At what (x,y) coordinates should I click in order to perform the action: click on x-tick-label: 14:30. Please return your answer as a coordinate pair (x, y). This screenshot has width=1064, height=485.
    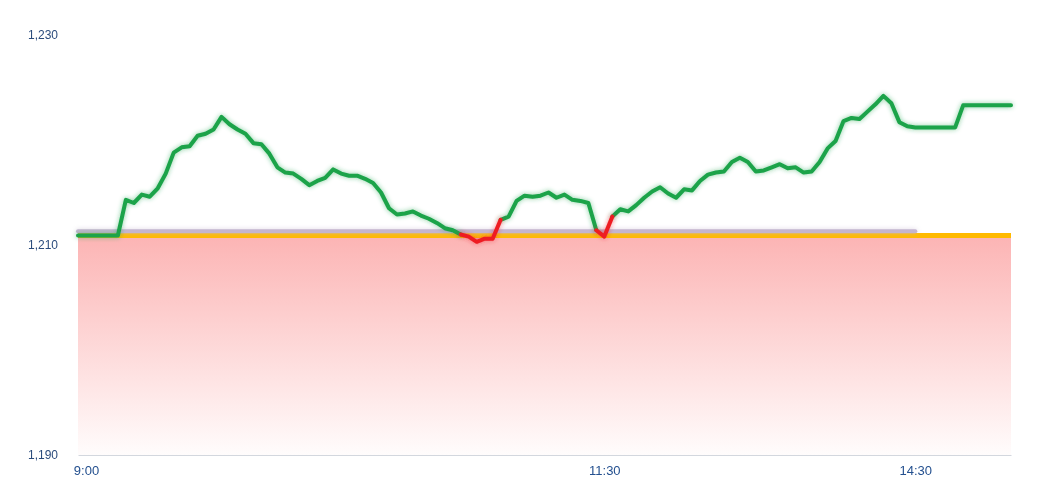
    Looking at the image, I should click on (916, 471).